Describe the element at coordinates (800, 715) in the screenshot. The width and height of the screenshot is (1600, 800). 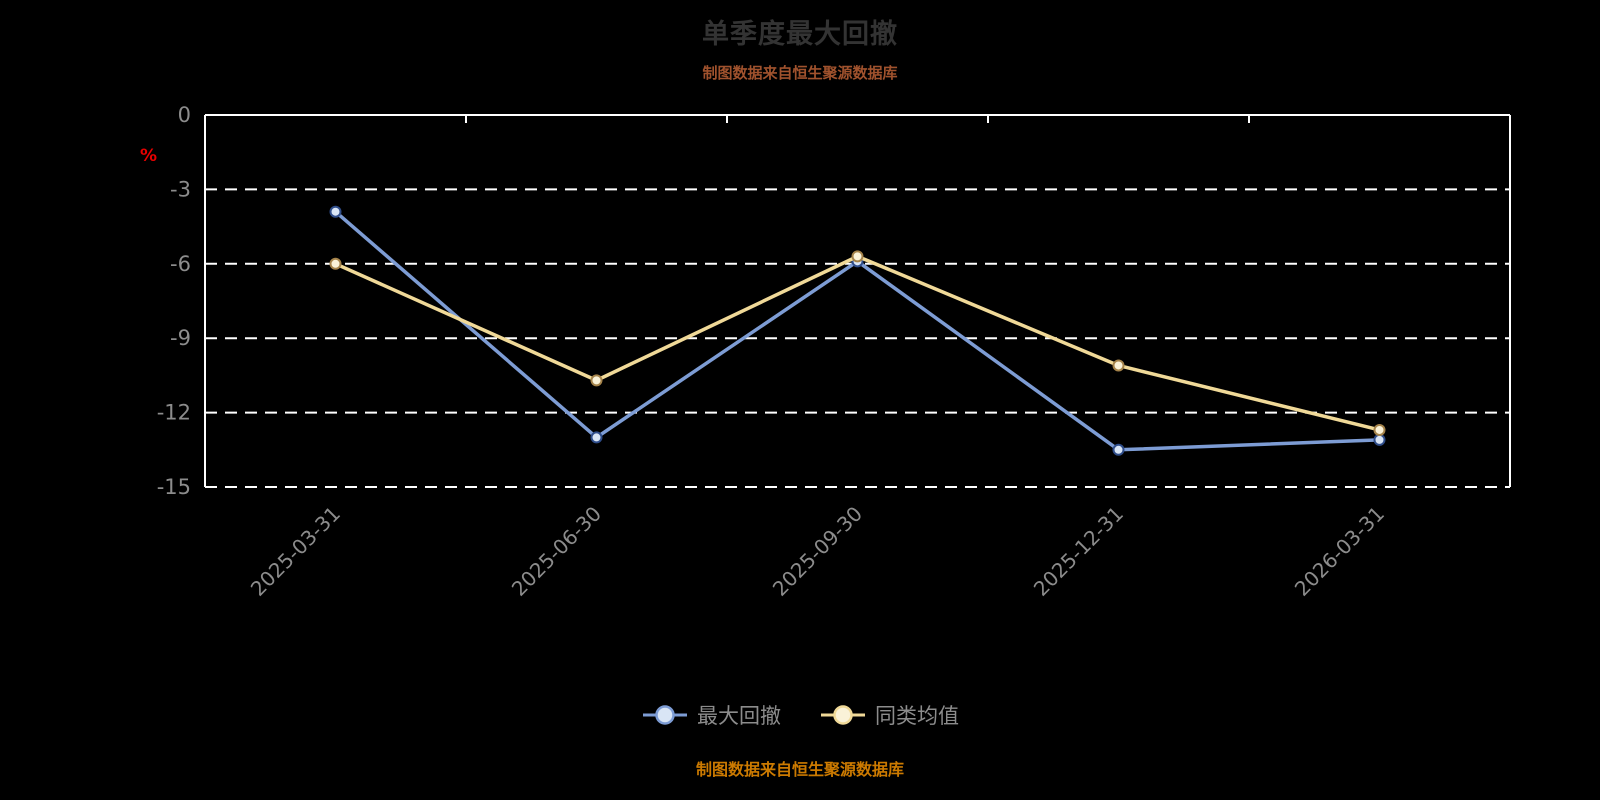
I see `legend: 最大回撤 同类均值` at that location.